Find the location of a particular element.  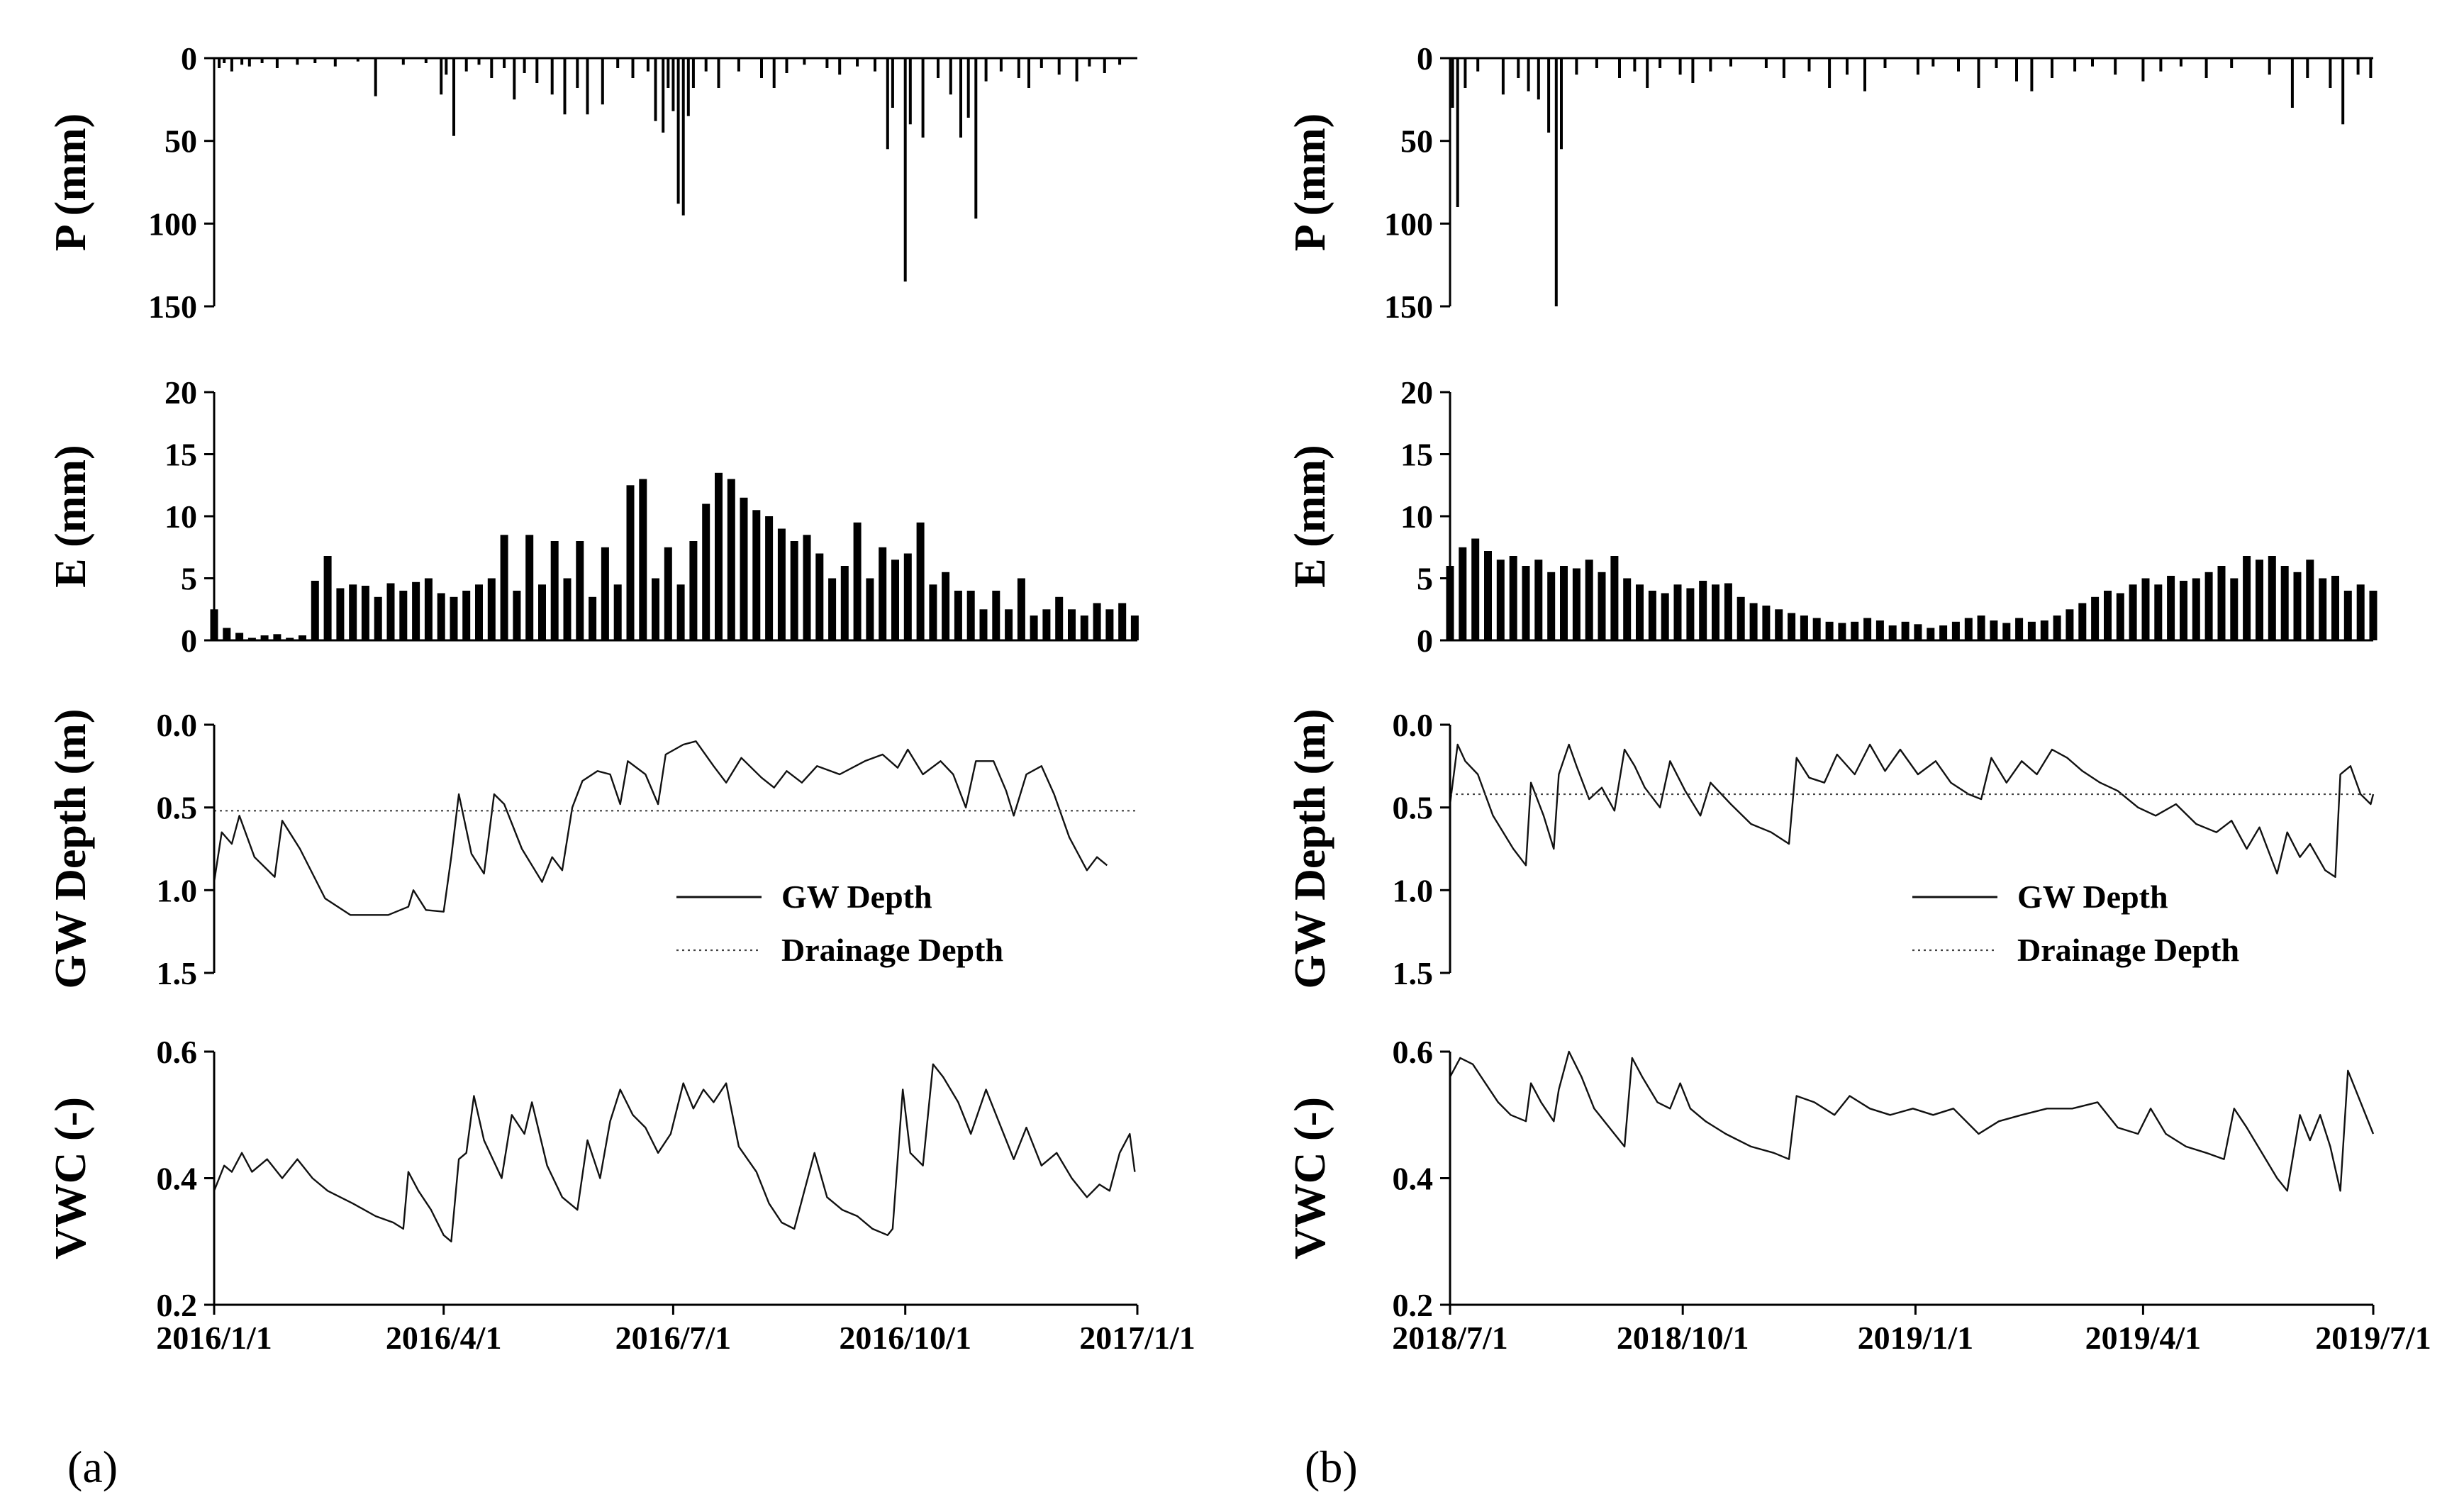

gw-depth-b-y-tick-label: 0.5 is located at coordinates (1413, 808).